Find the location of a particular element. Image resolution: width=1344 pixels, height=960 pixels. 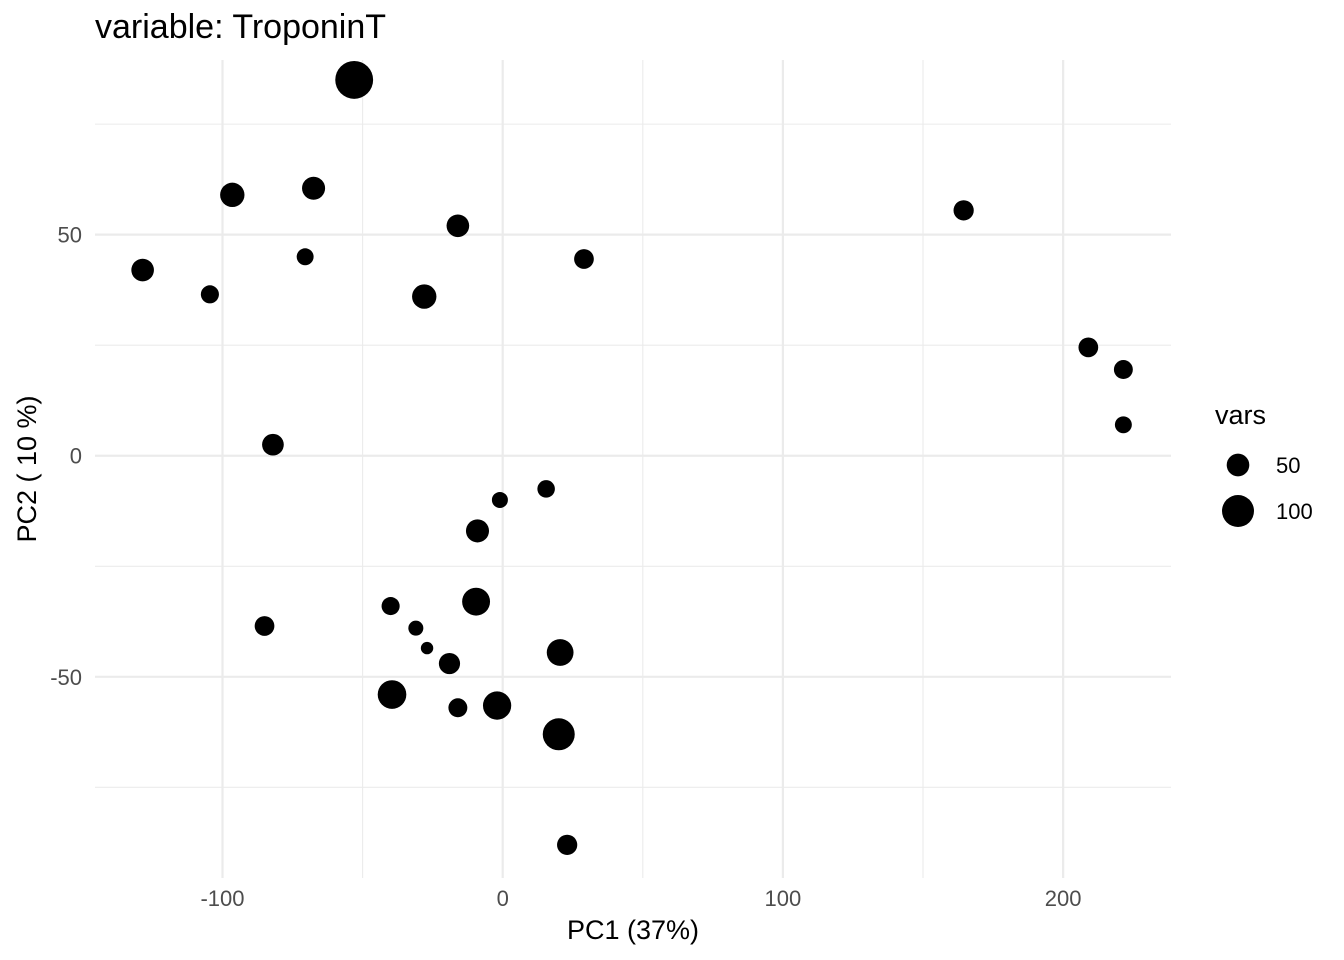

legend: vars 50 100 is located at coordinates (1264, 463).